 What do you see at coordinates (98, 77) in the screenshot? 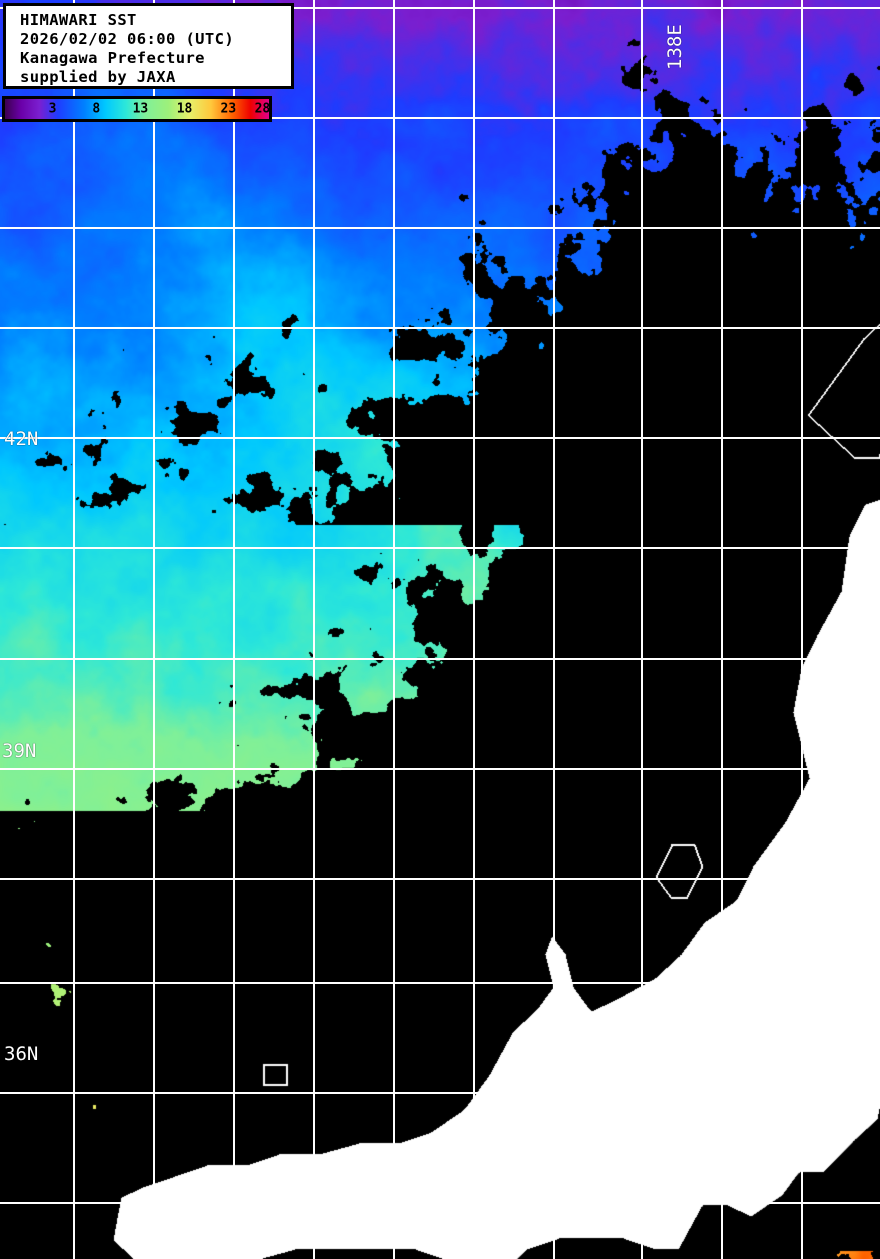
I see `info-attribution: supplied by JAXA` at bounding box center [98, 77].